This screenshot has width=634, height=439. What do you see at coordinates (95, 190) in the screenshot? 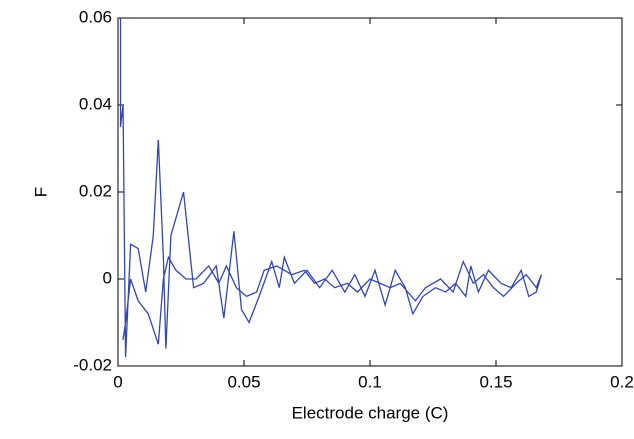
I see `y-tick-label: 0.02` at bounding box center [95, 190].